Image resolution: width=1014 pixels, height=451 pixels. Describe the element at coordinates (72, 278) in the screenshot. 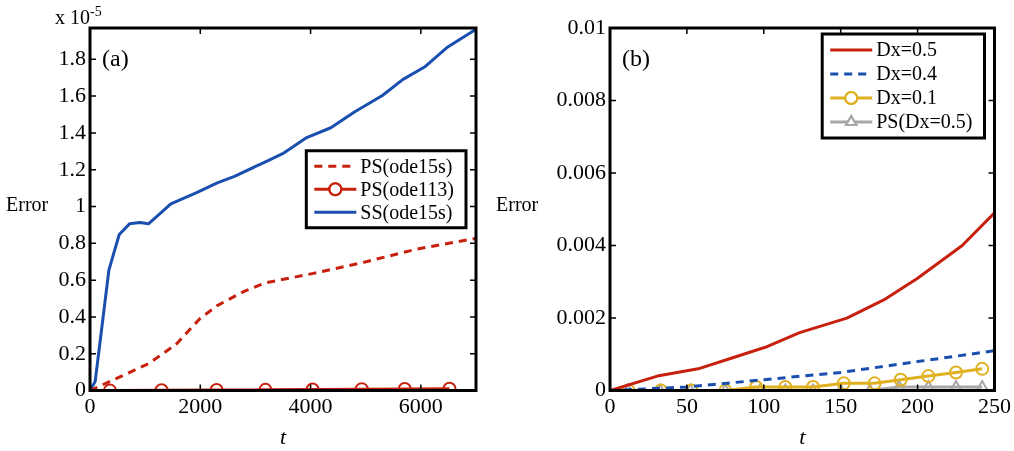

I see `y-tick-label: 0.6` at that location.